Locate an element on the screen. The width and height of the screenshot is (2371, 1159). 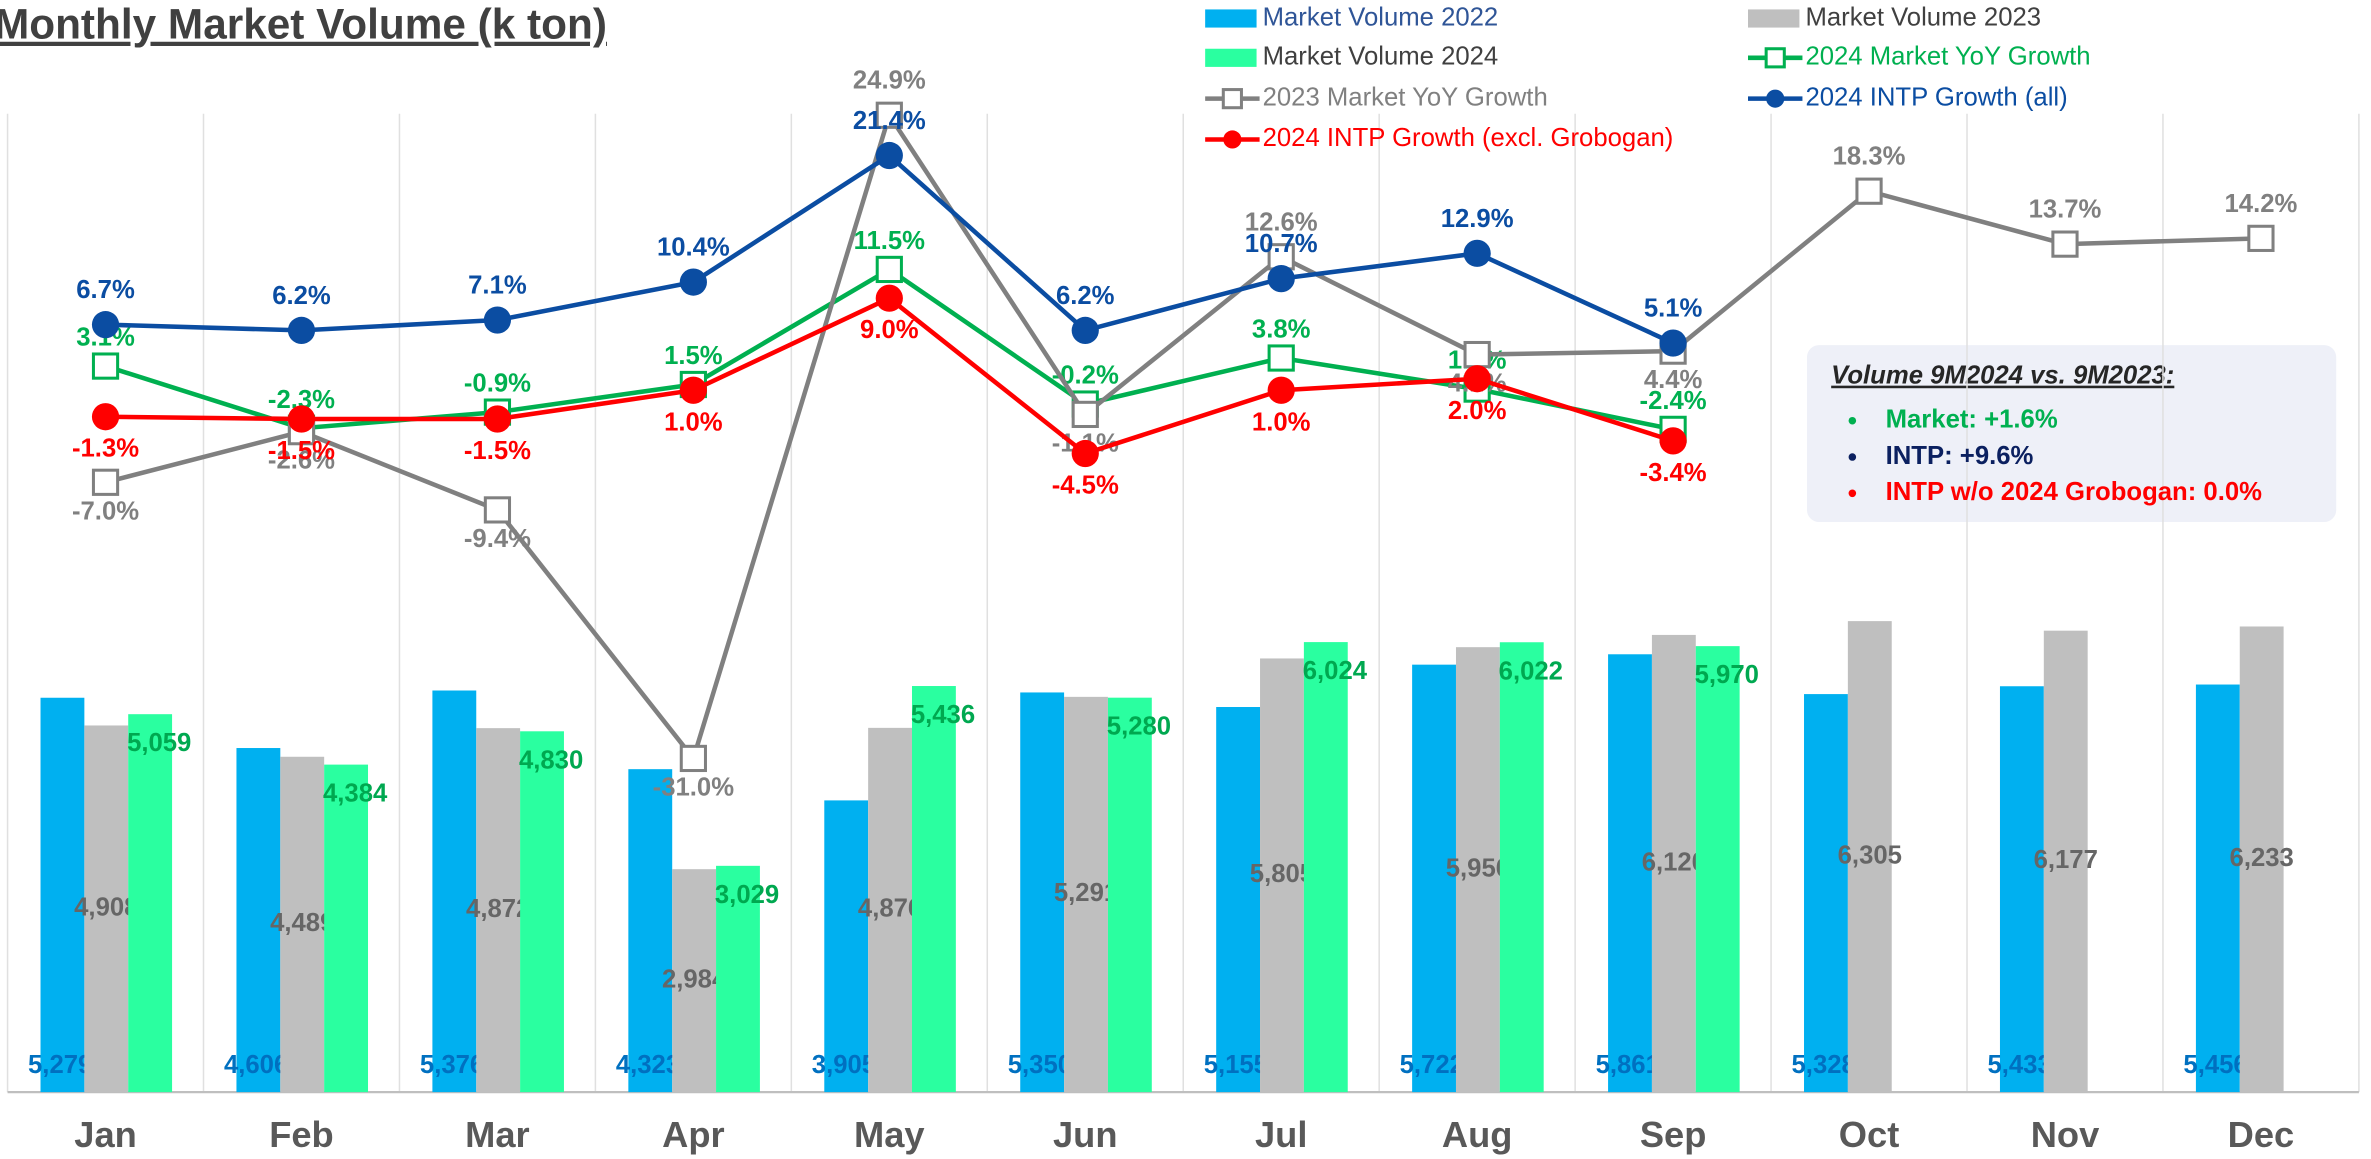
line-value-label: -2.4% is located at coordinates (1673, 401).